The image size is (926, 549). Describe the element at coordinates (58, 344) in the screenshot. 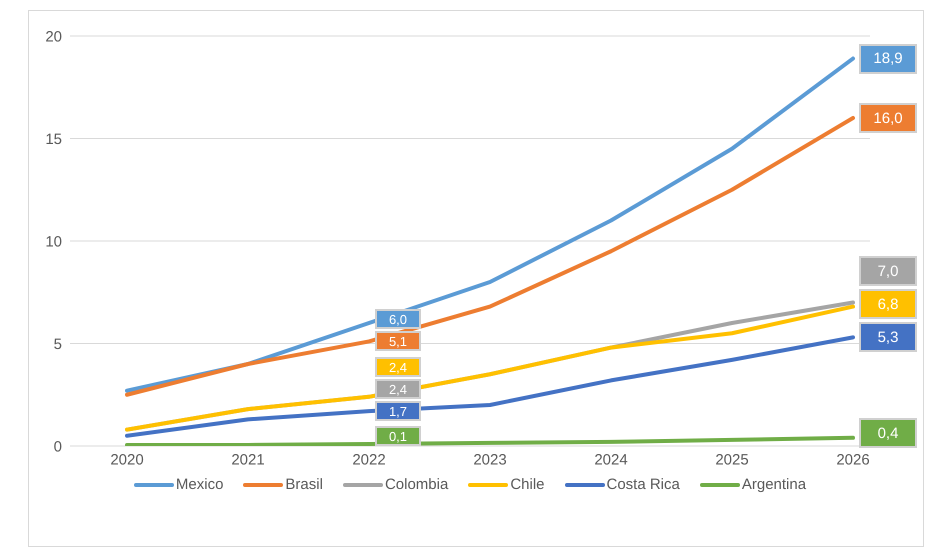

I see `y-tick-label: 5` at that location.